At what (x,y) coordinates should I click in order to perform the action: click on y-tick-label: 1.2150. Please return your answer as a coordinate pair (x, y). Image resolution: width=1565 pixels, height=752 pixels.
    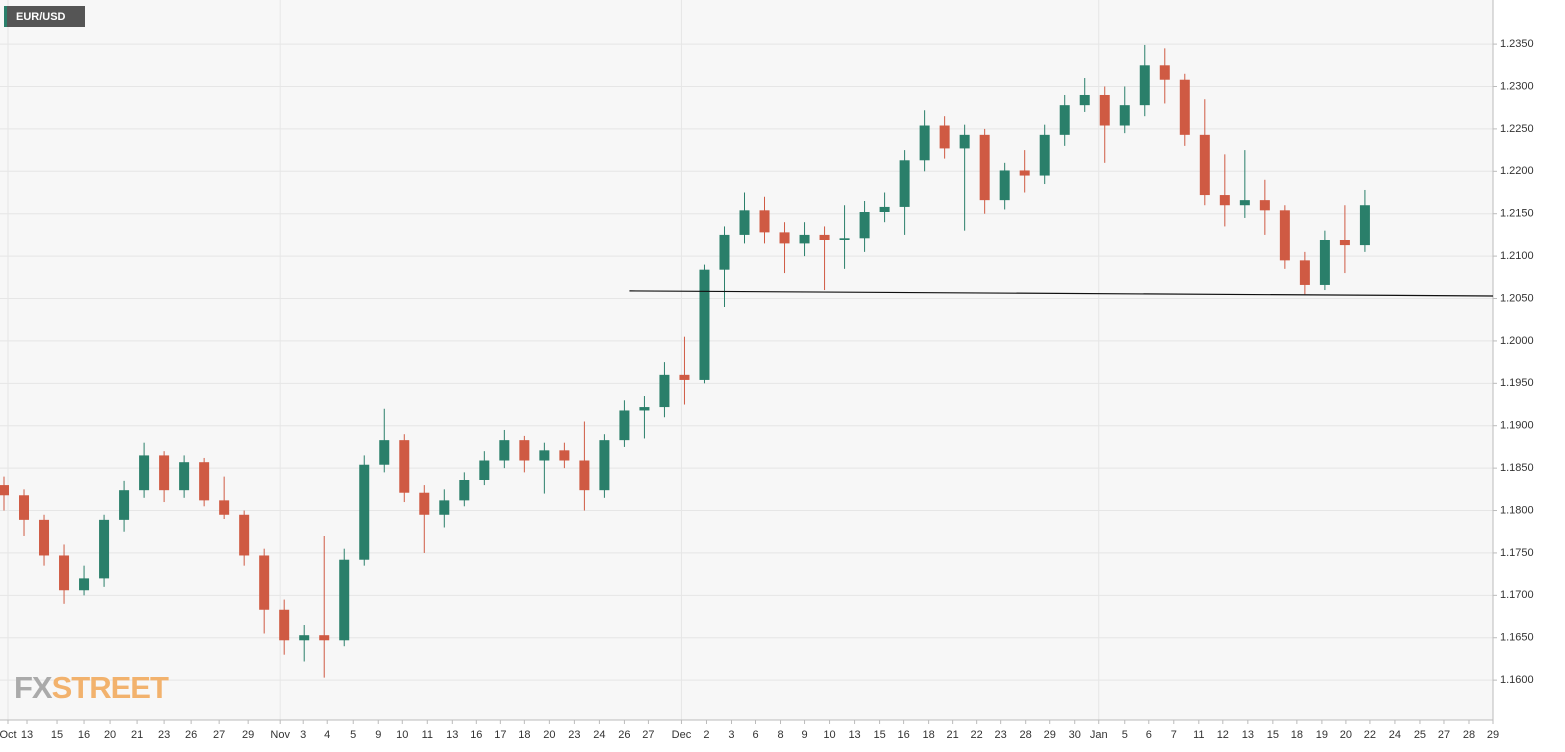
    Looking at the image, I should click on (1517, 214).